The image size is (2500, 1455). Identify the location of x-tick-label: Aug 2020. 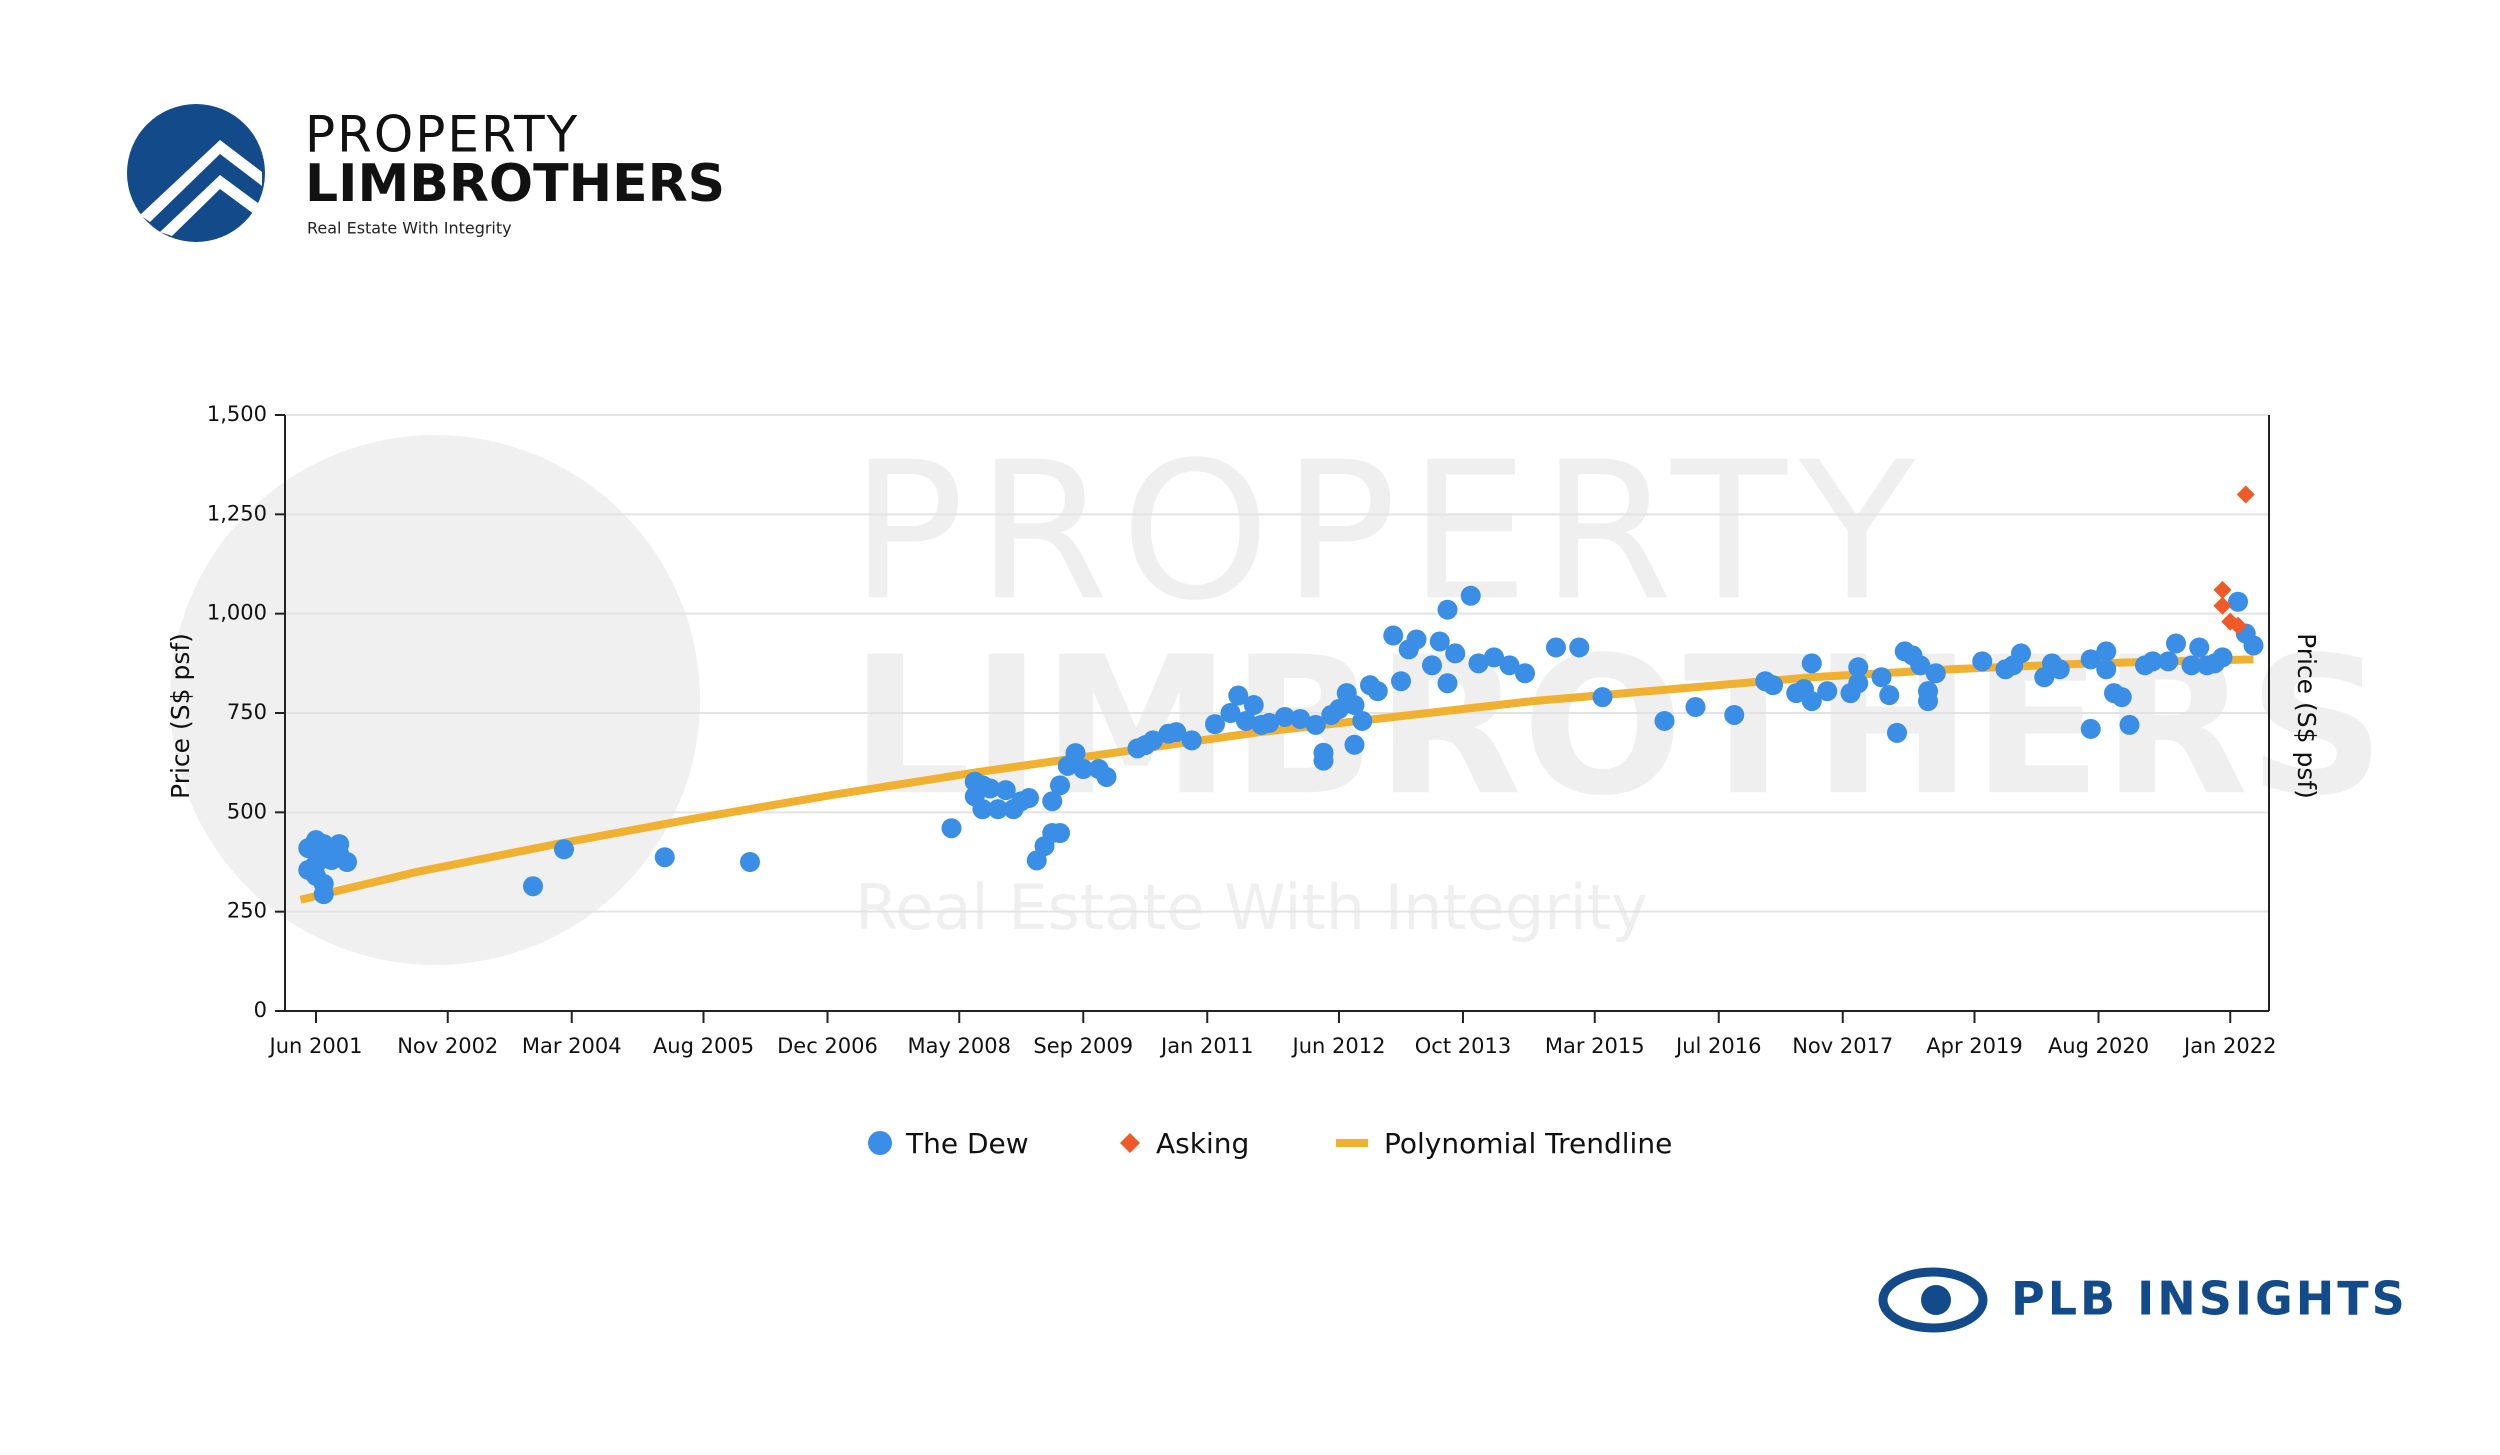
(2098, 1046).